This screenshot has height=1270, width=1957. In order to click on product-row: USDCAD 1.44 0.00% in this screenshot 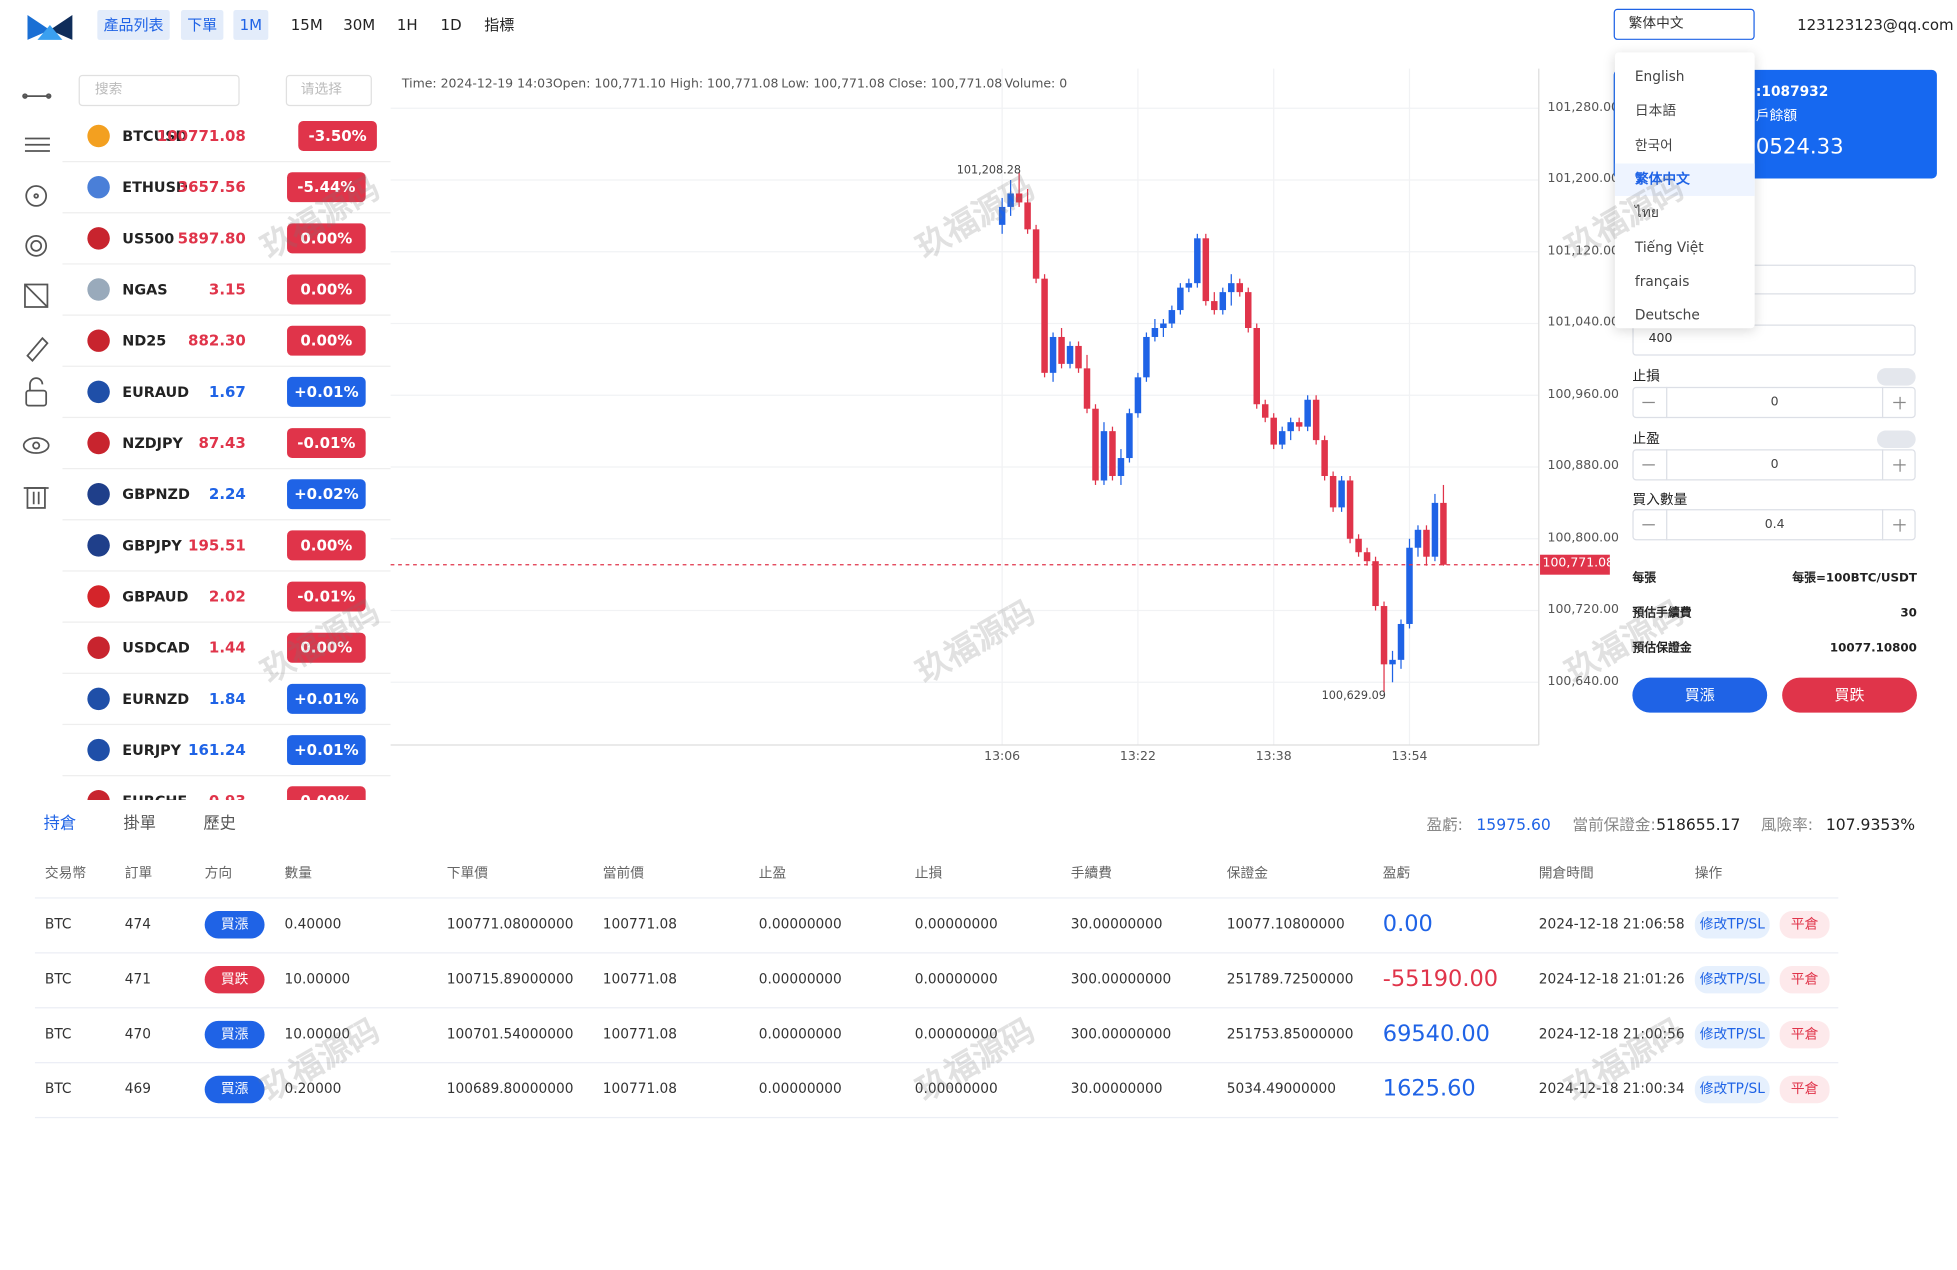, I will do `click(226, 648)`.